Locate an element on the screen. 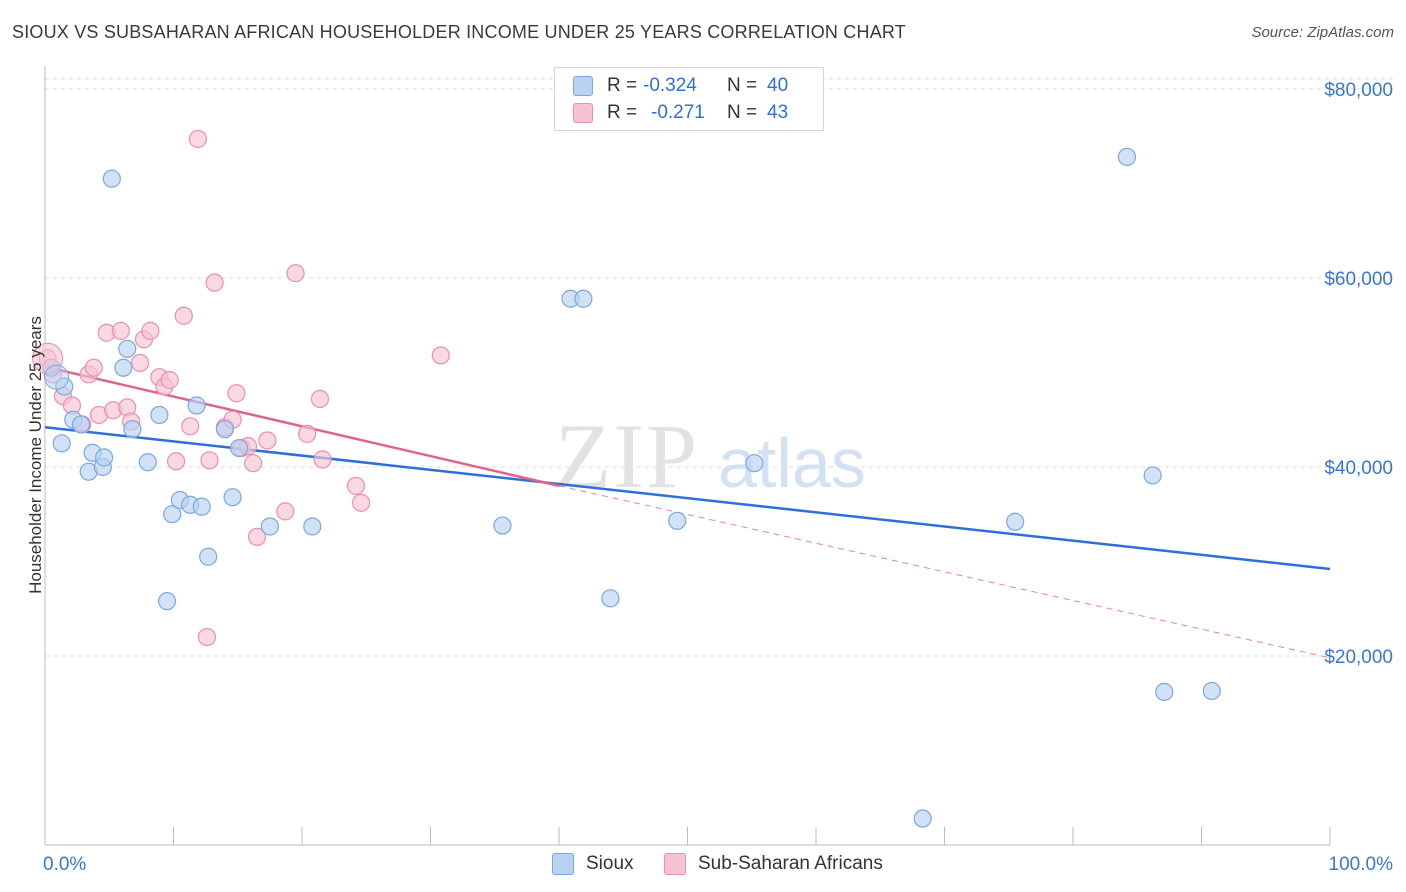 The height and width of the screenshot is (892, 1406). x-tick-label: 100.0% is located at coordinates (1361, 864).